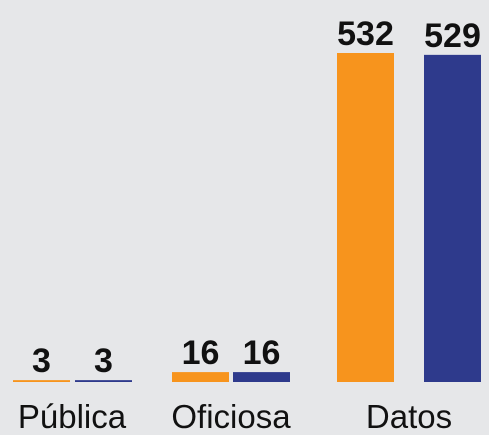 Image resolution: width=489 pixels, height=435 pixels. I want to click on category-label: Oficiosa, so click(231, 416).